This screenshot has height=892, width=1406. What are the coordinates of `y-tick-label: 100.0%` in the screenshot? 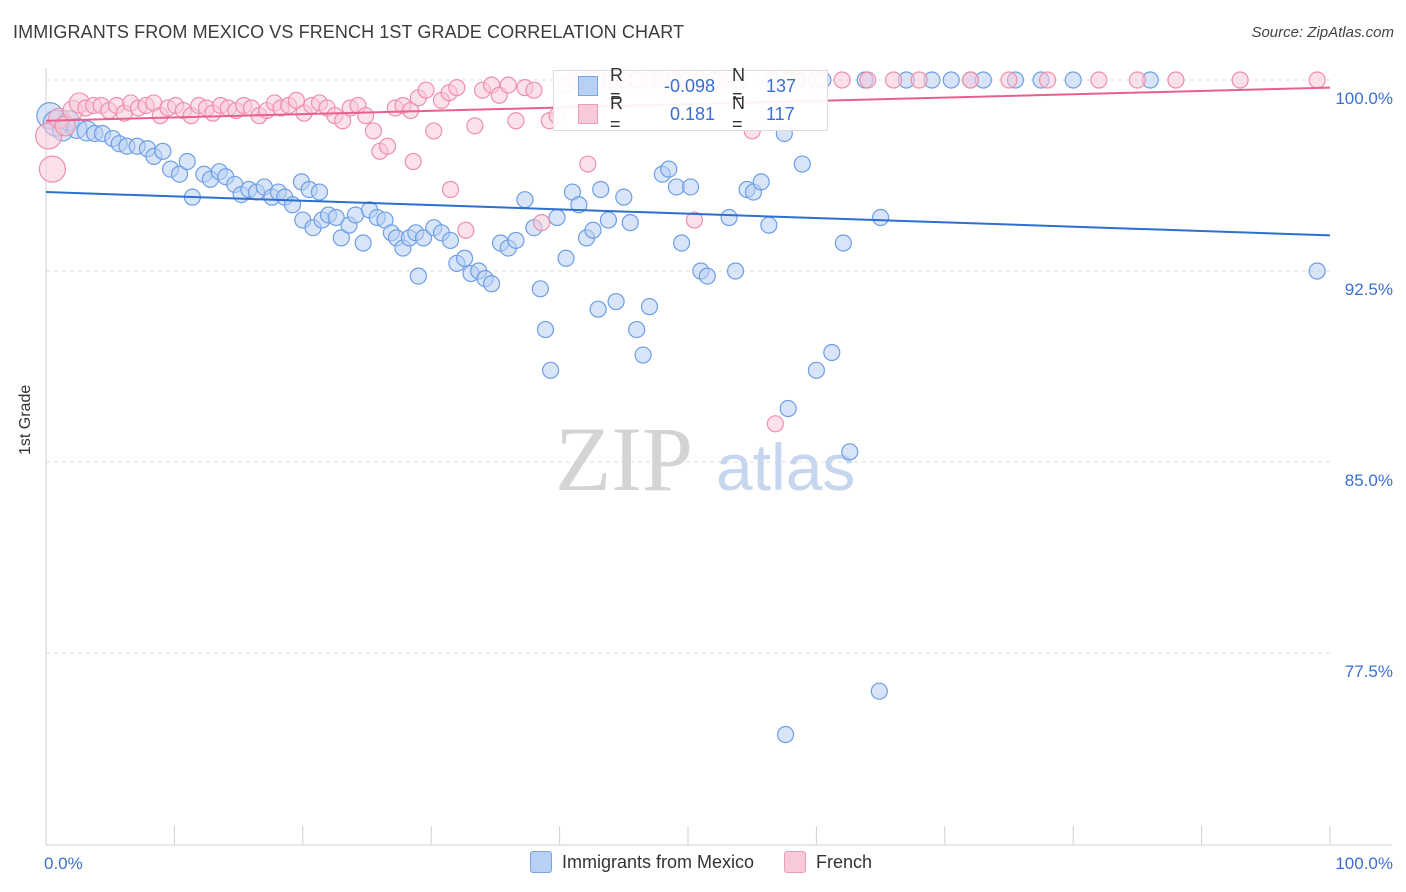 It's located at (1364, 98).